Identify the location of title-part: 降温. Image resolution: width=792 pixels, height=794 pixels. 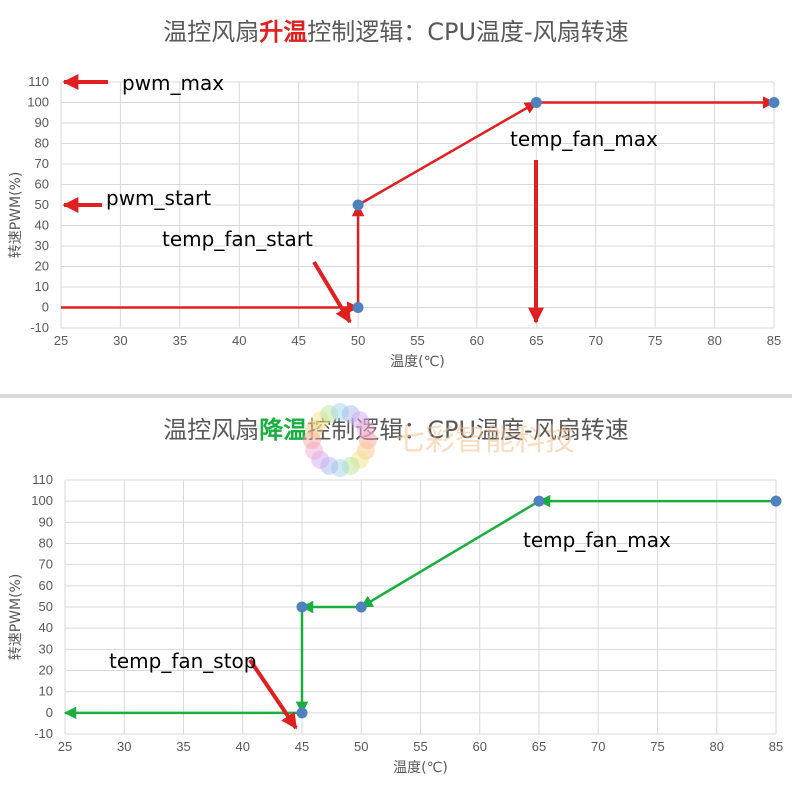
(283, 430).